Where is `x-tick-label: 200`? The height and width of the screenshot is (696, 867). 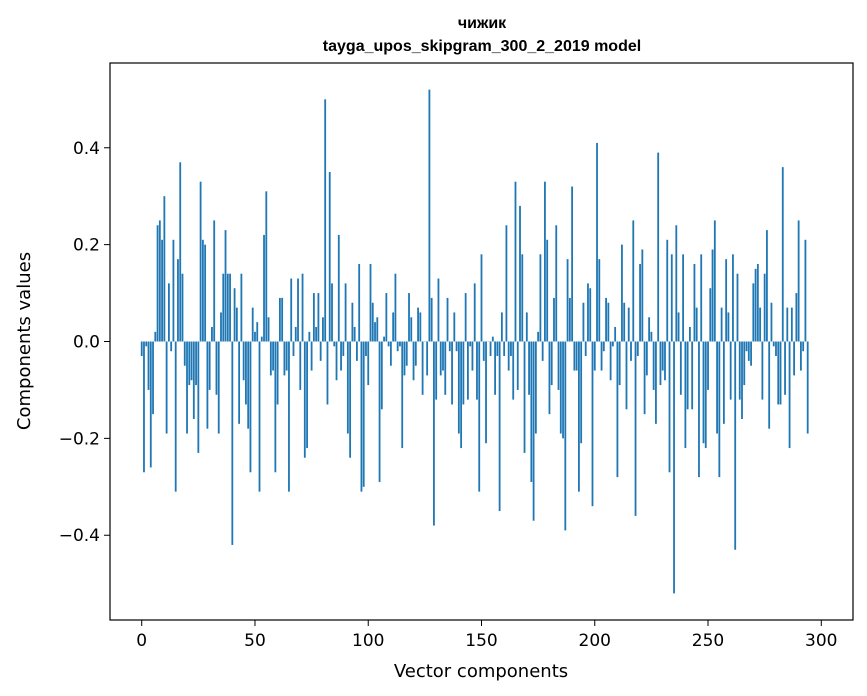 x-tick-label: 200 is located at coordinates (595, 641).